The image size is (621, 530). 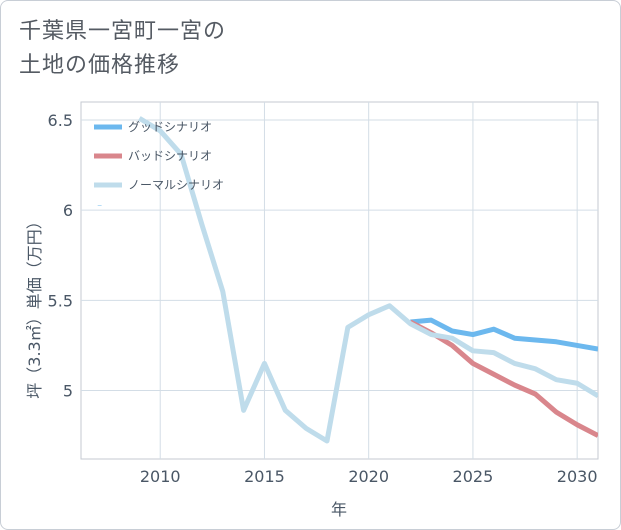 I want to click on legend: グッドシナリオ バッドシナリオ ノーマルシナリオ, so click(x=159, y=156).